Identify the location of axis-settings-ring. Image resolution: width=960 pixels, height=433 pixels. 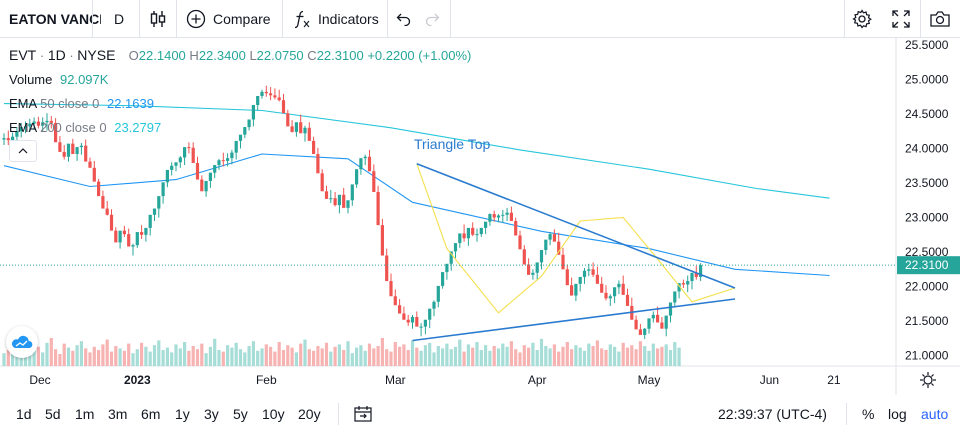
(928, 380).